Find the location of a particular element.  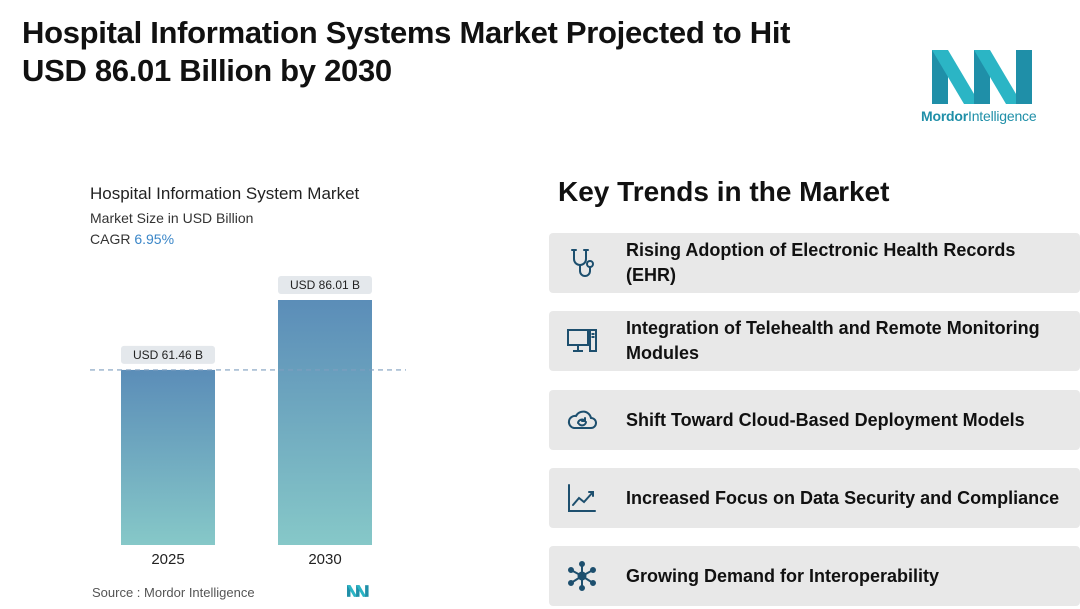

chart-title: Hospital Information System Market is located at coordinates (225, 193).